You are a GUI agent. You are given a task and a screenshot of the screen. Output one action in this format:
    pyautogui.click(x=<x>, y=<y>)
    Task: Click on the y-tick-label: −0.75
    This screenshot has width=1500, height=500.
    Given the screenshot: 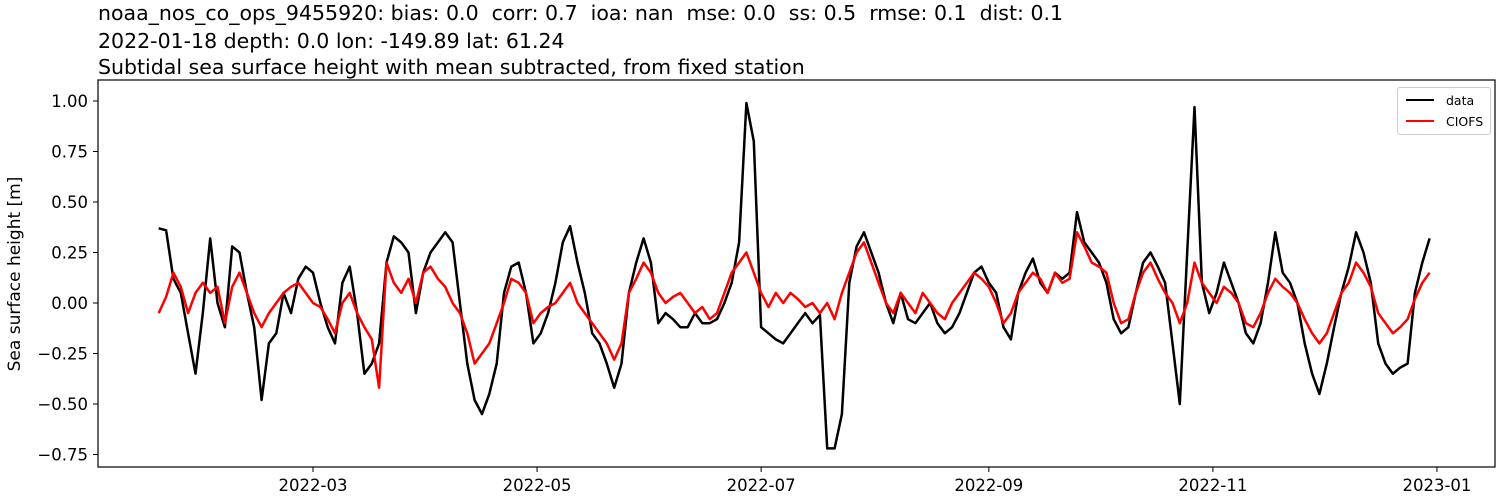 What is the action you would take?
    pyautogui.click(x=62, y=455)
    